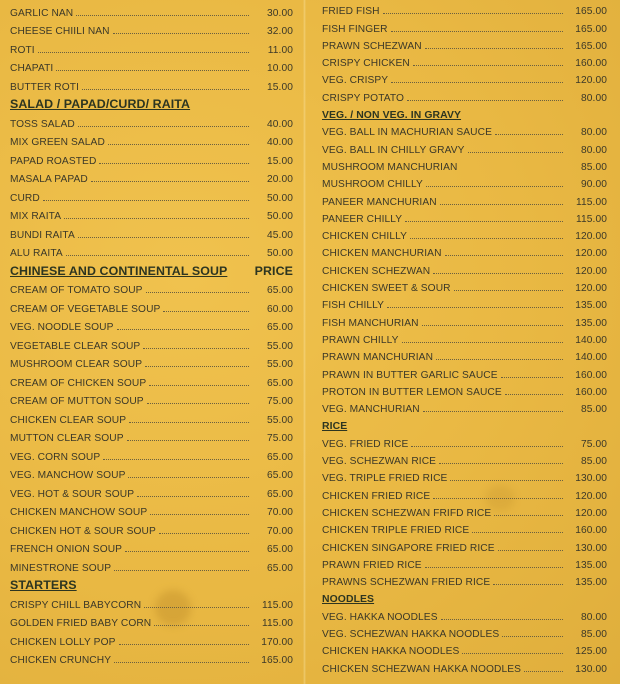 This screenshot has height=684, width=620. What do you see at coordinates (385, 479) in the screenshot?
I see `item-name: VEG. TRIPLE FRIED RICE` at bounding box center [385, 479].